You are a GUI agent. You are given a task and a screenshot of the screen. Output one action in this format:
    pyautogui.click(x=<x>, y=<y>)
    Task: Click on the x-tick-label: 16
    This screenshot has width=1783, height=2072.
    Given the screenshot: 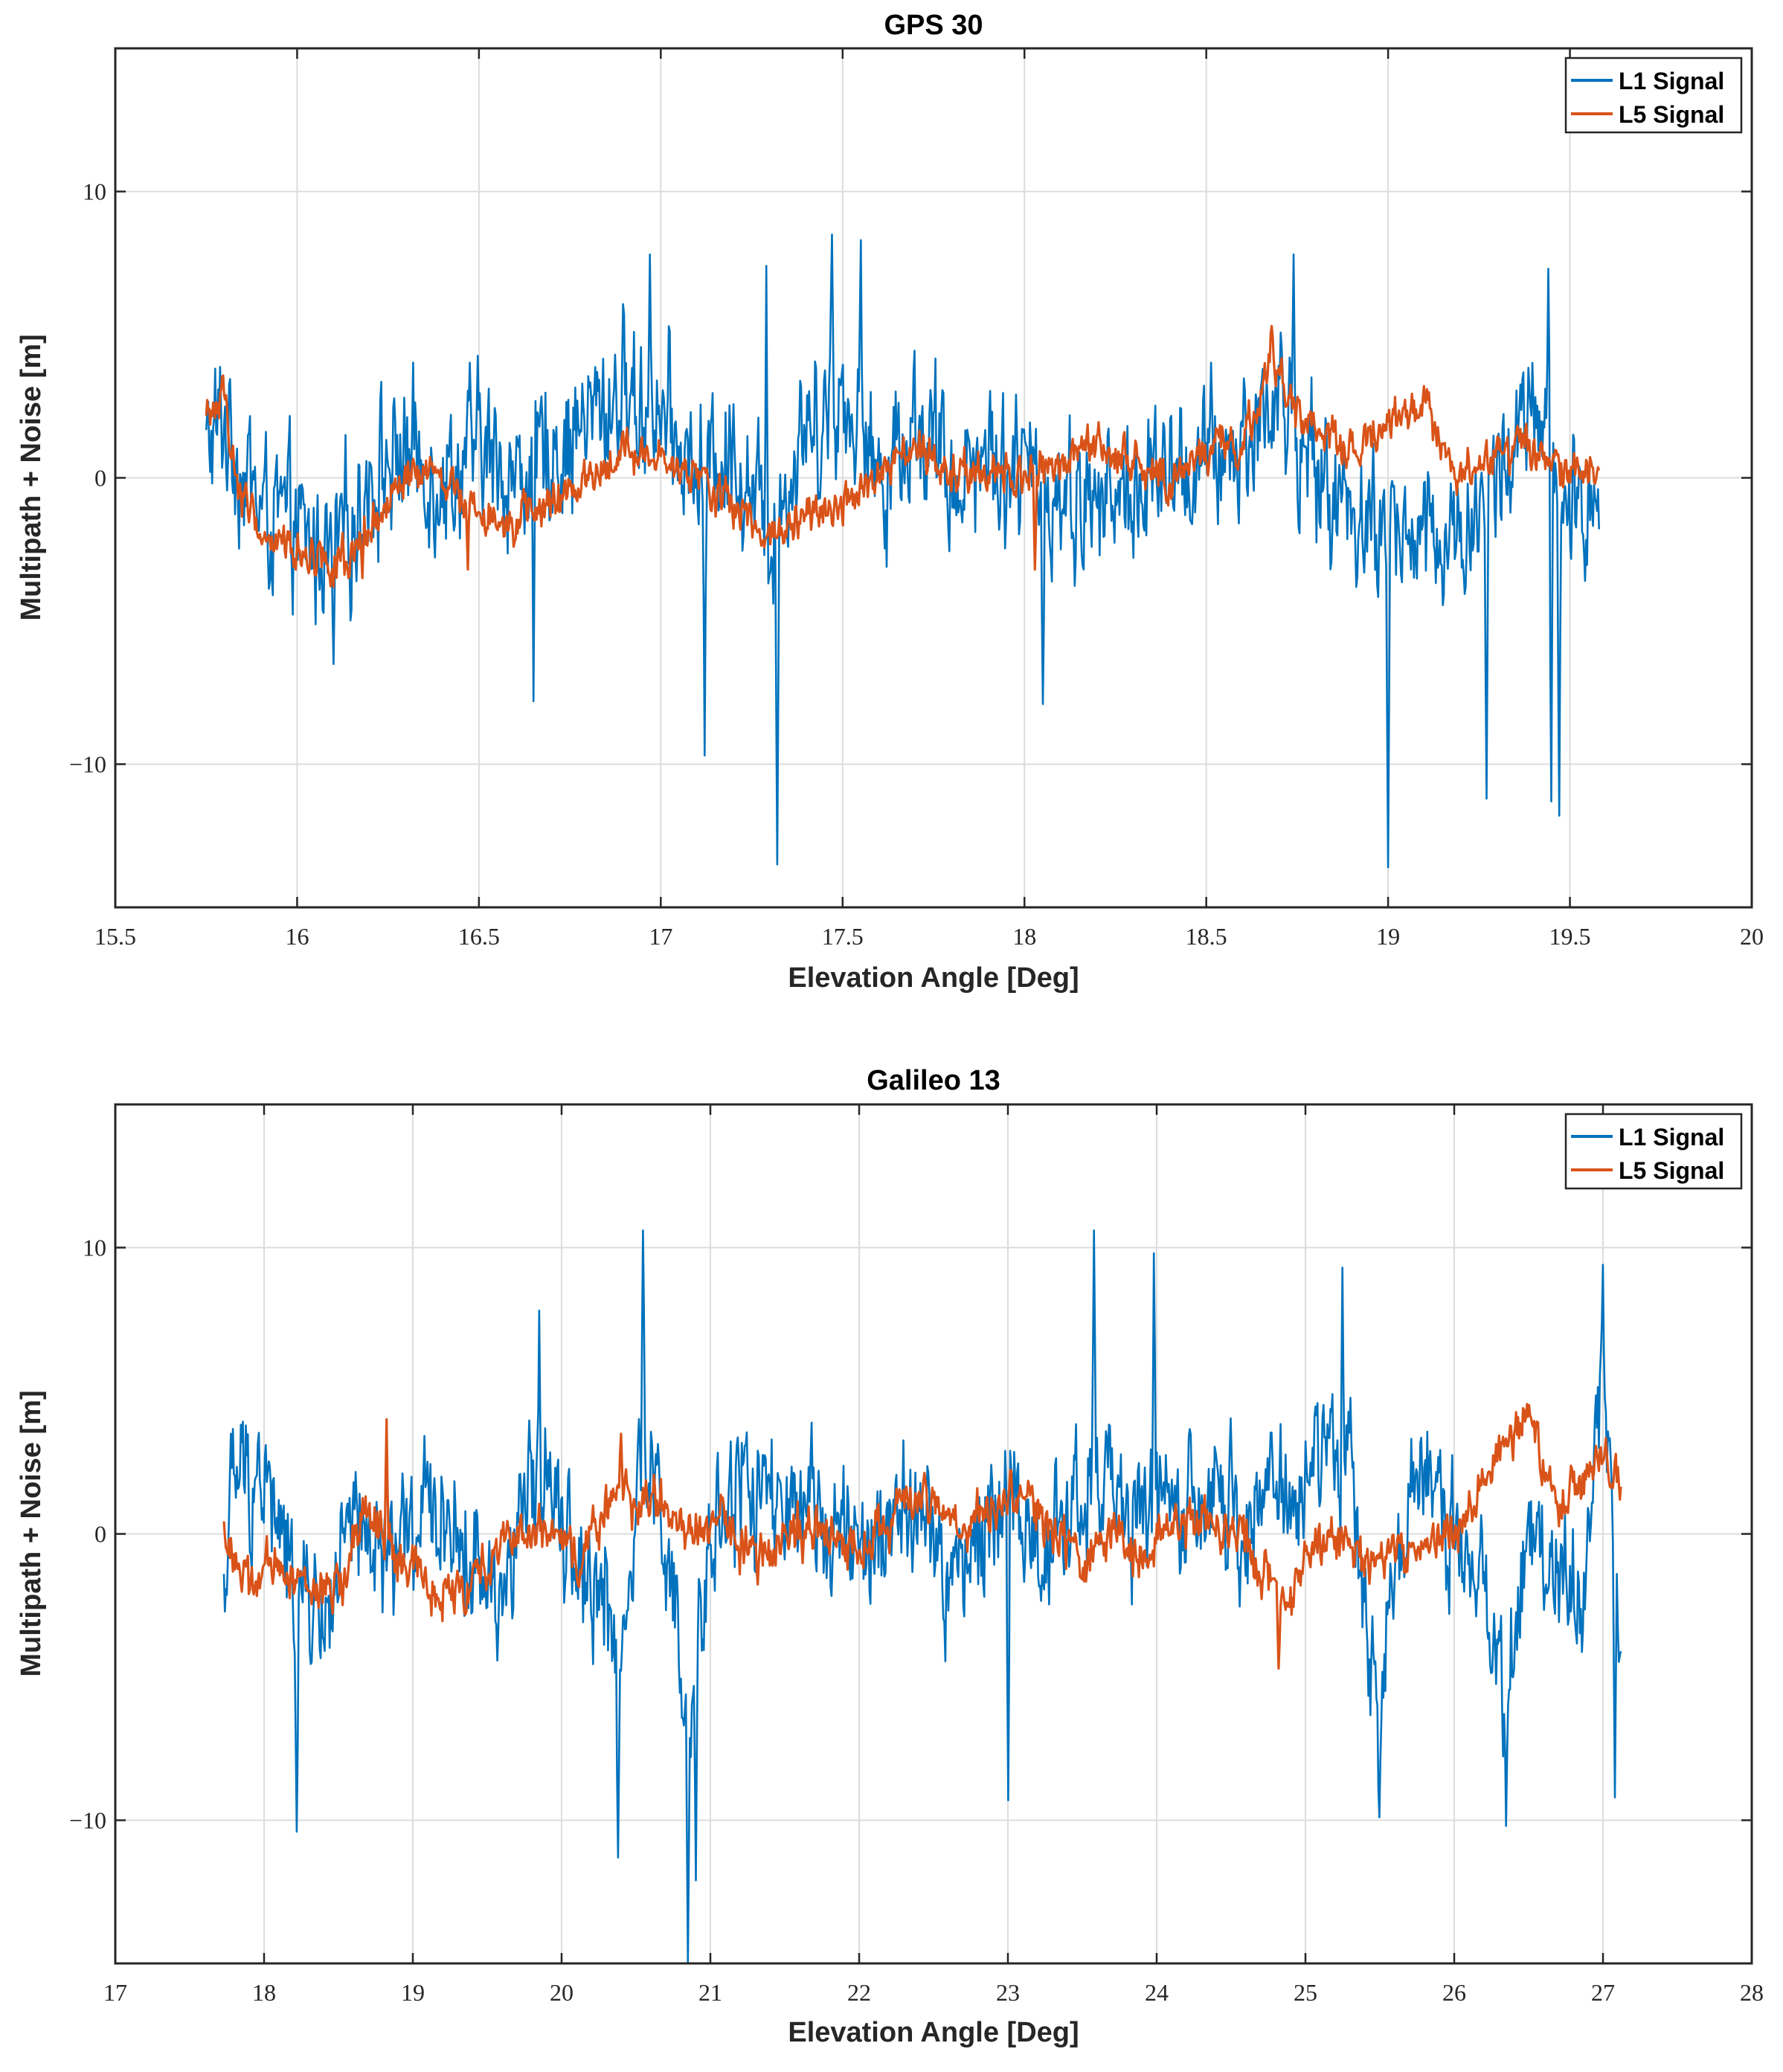 What is the action you would take?
    pyautogui.click(x=297, y=936)
    